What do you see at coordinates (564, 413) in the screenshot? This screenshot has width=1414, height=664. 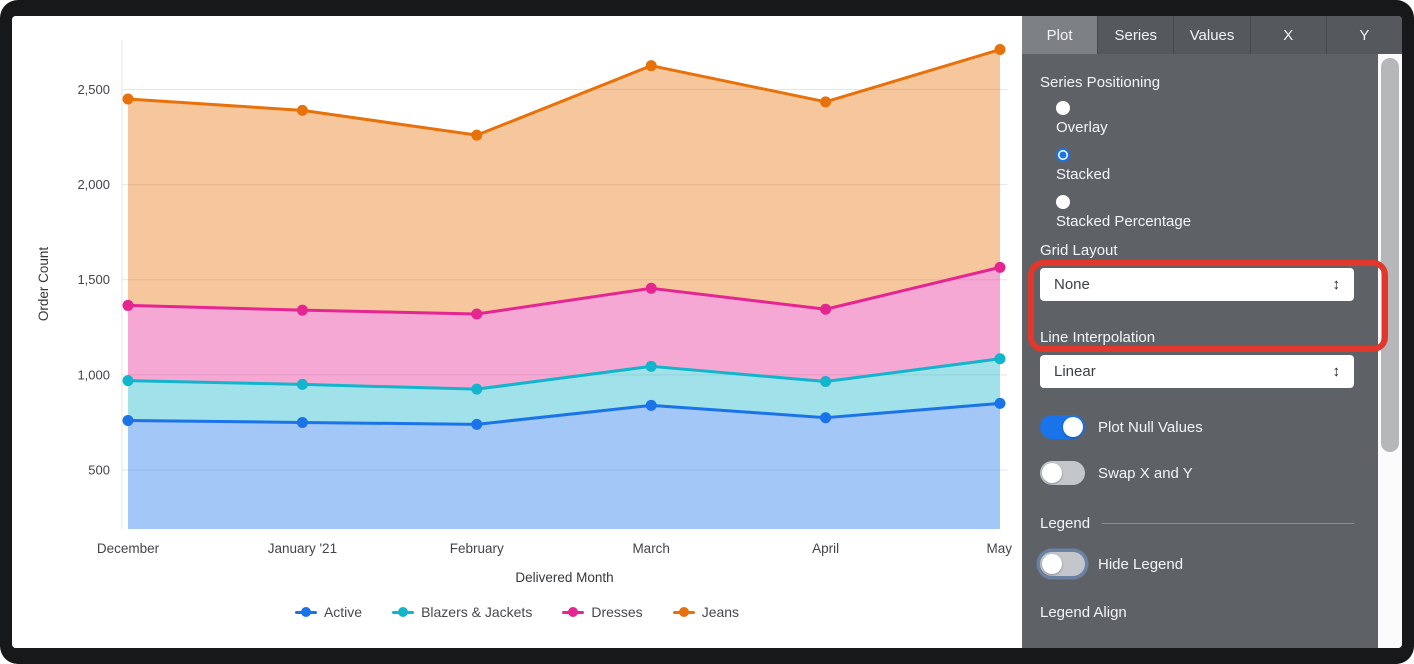 I see `series-line-Active` at bounding box center [564, 413].